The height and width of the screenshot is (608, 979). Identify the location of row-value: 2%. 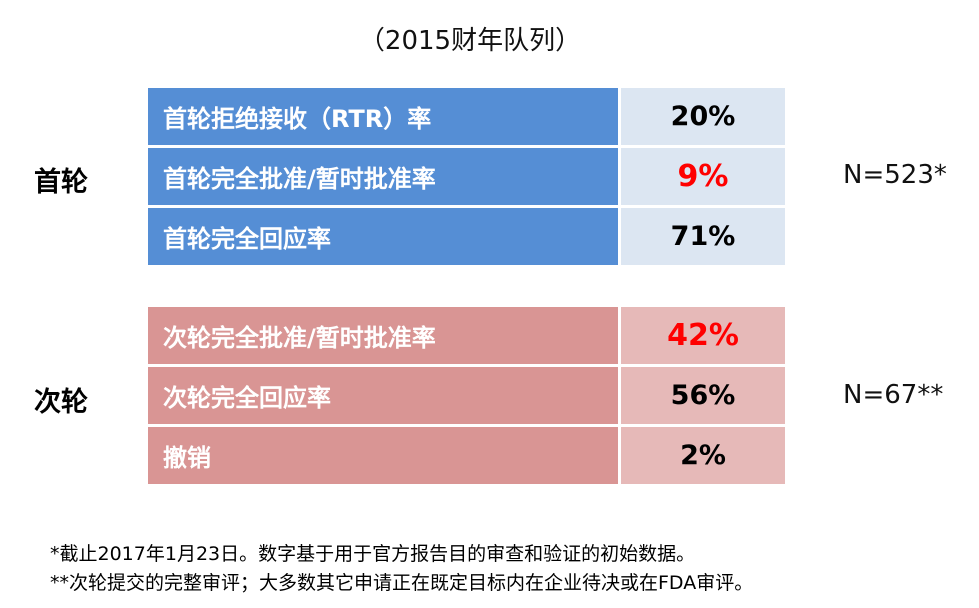
(703, 455).